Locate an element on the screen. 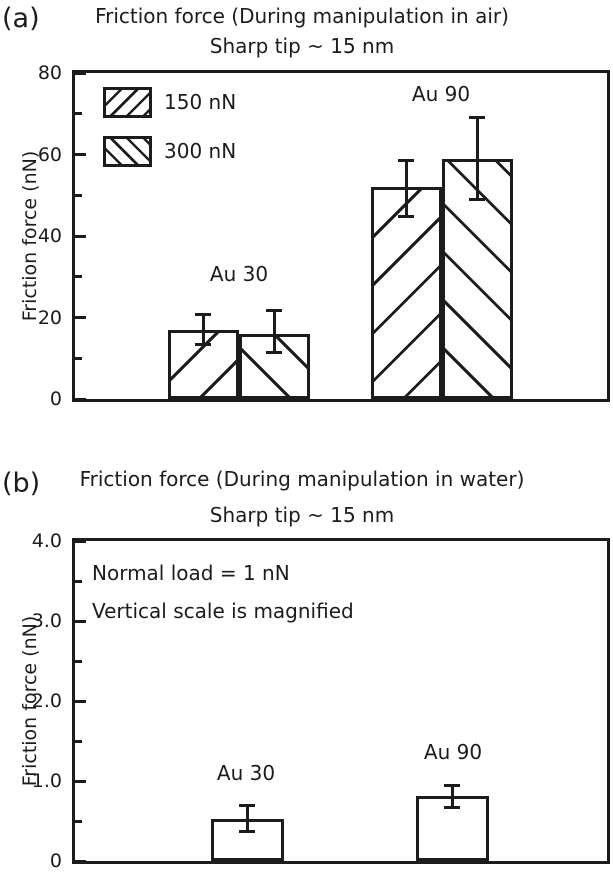 Image resolution: width=613 pixels, height=873 pixels. y-tick-label: 20 is located at coordinates (49, 317).